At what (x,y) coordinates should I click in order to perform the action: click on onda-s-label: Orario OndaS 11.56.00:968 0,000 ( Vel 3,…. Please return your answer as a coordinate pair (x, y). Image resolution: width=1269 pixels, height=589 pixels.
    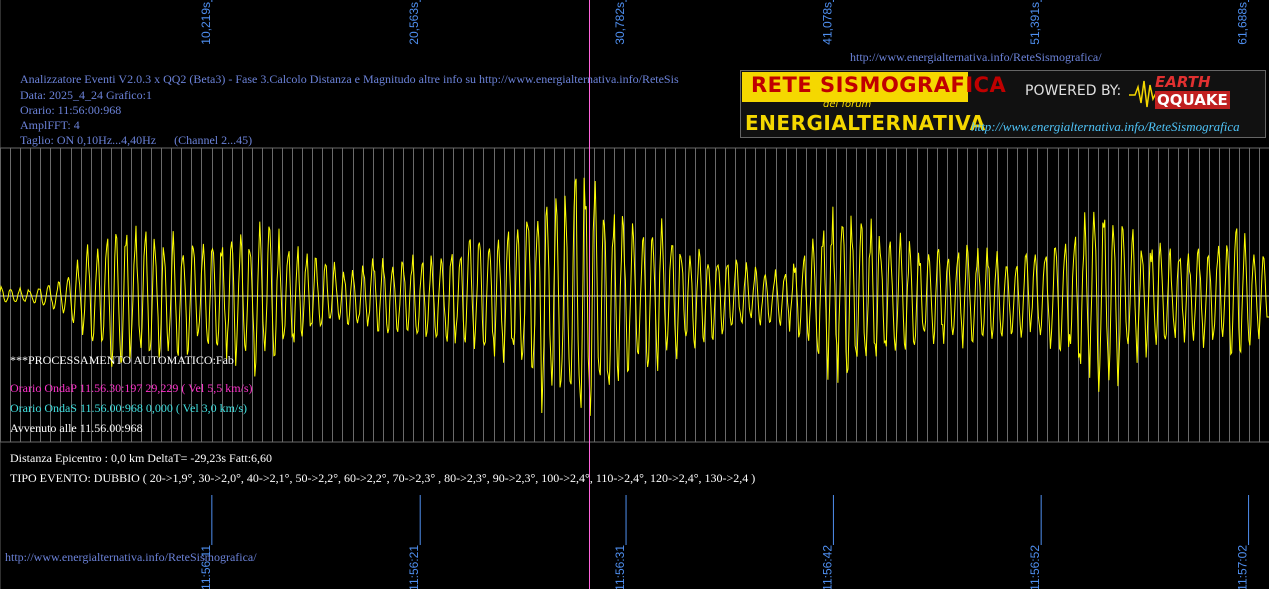
    Looking at the image, I should click on (128, 408).